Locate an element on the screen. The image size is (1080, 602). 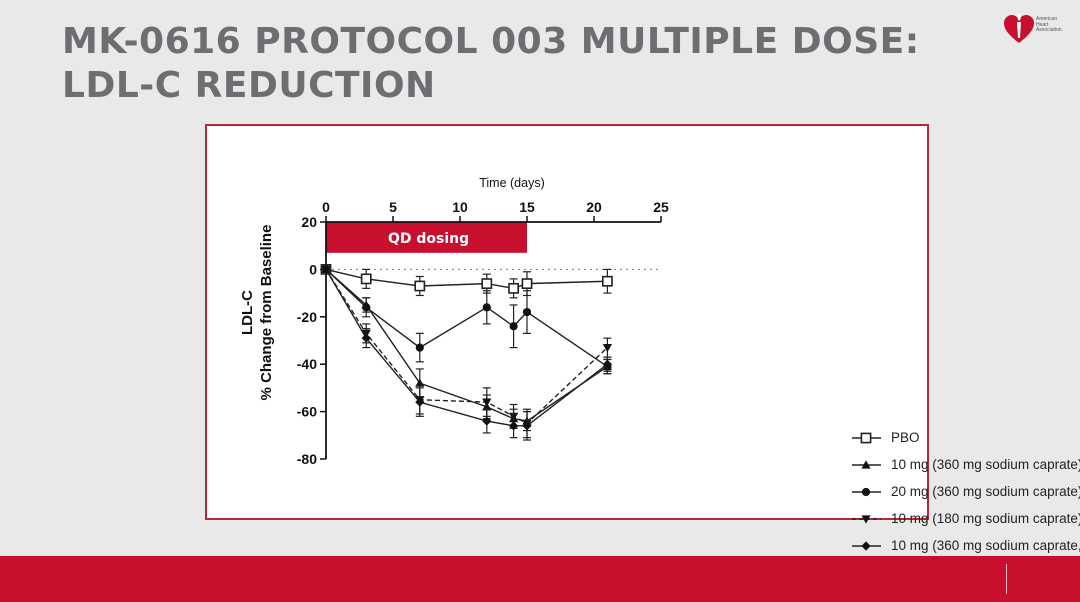
x-tick-label-15: 15 is located at coordinates (527, 207).